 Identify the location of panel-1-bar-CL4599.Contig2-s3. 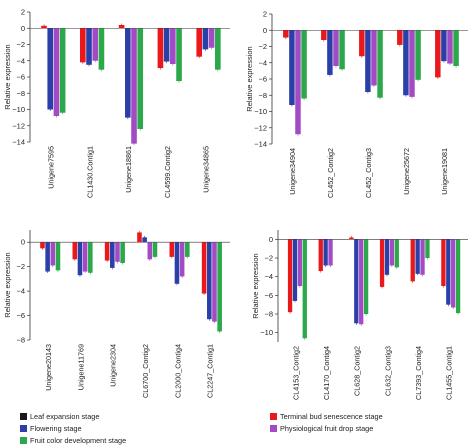
(166, 45).